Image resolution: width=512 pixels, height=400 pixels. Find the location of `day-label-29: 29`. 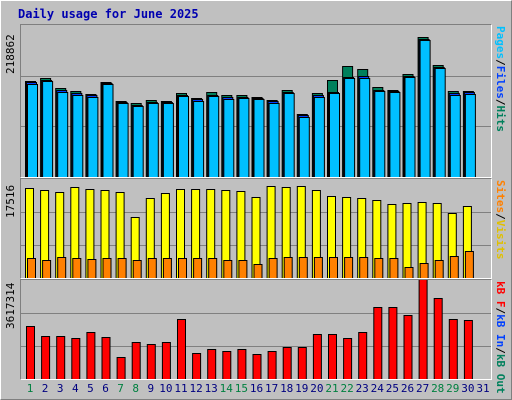

day-label-29: 29 is located at coordinates (453, 388).